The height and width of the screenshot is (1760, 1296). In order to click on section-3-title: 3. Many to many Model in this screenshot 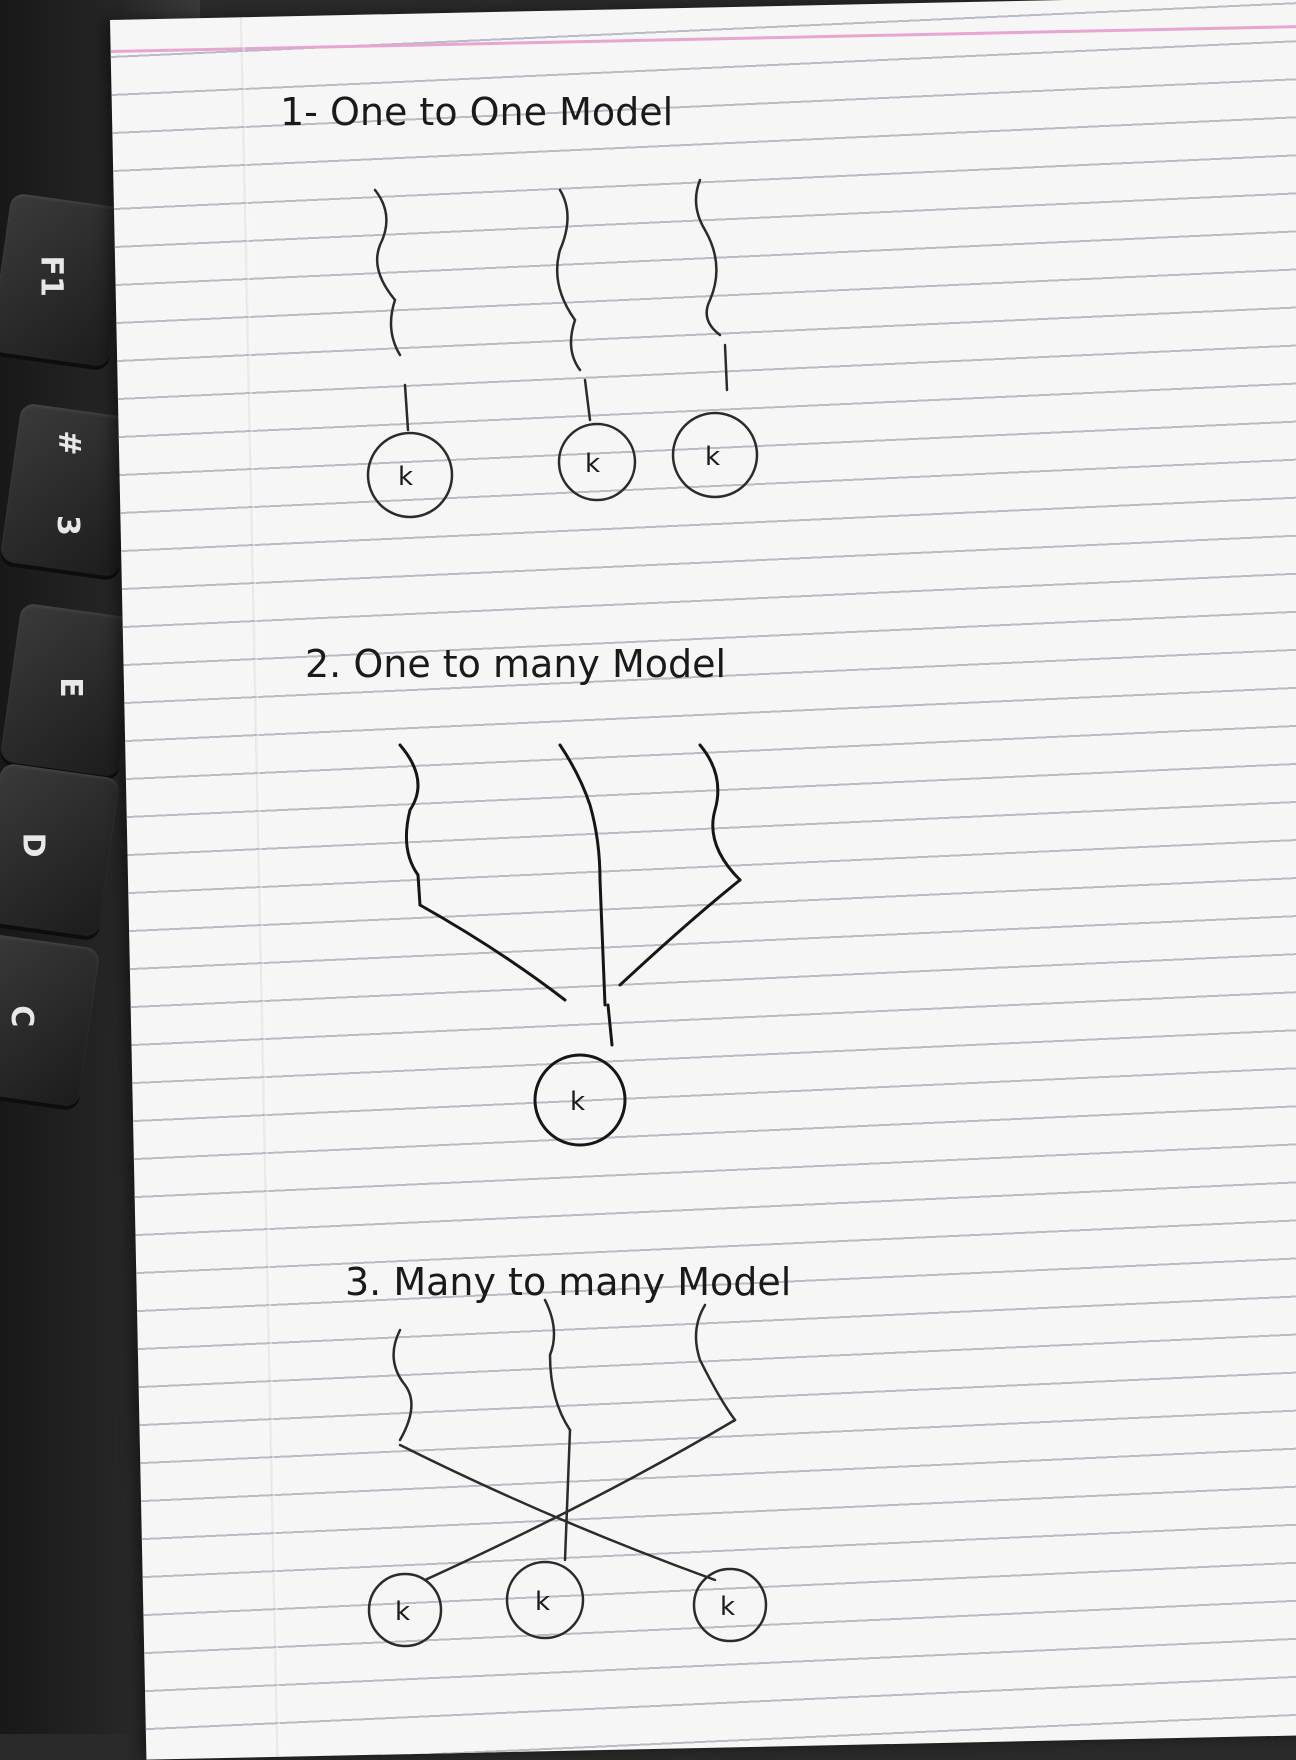, I will do `click(568, 1282)`.